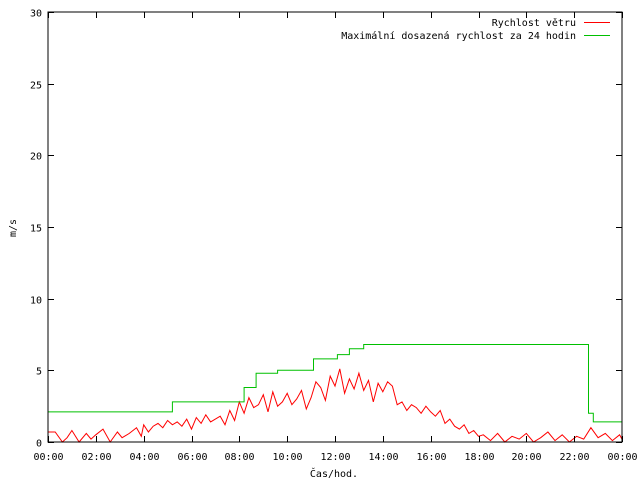 The height and width of the screenshot is (480, 640). What do you see at coordinates (36, 229) in the screenshot?
I see `y-tick-label: 15` at bounding box center [36, 229].